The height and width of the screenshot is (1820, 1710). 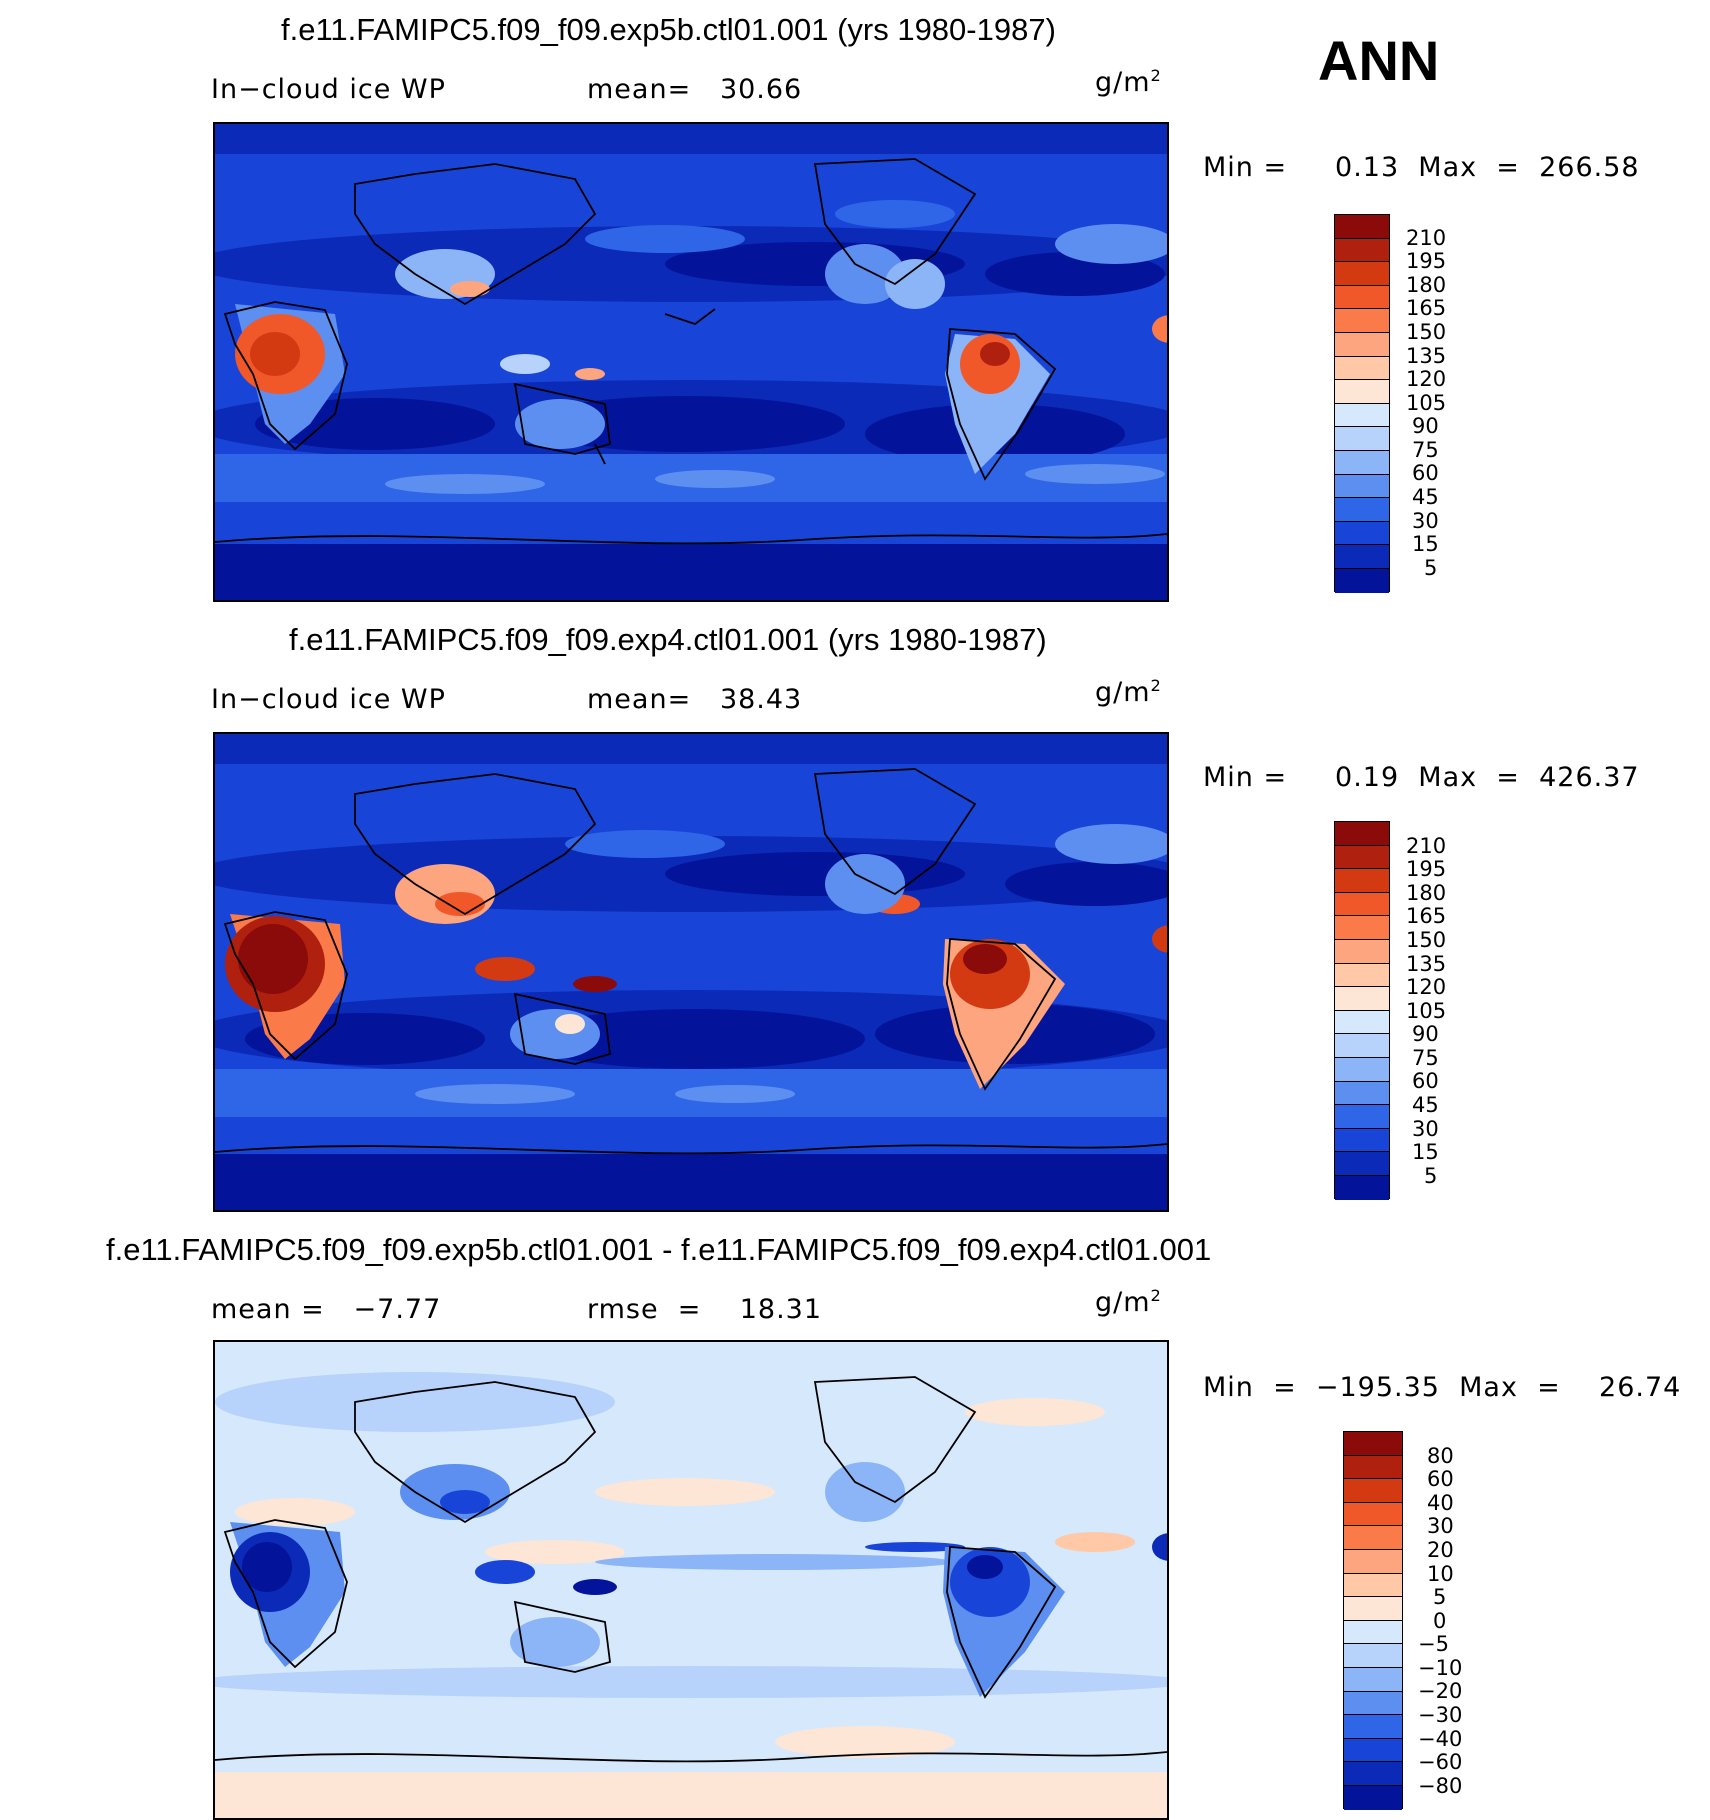 I want to click on panel3-rmse: rmse = 18.31, so click(x=705, y=1309).